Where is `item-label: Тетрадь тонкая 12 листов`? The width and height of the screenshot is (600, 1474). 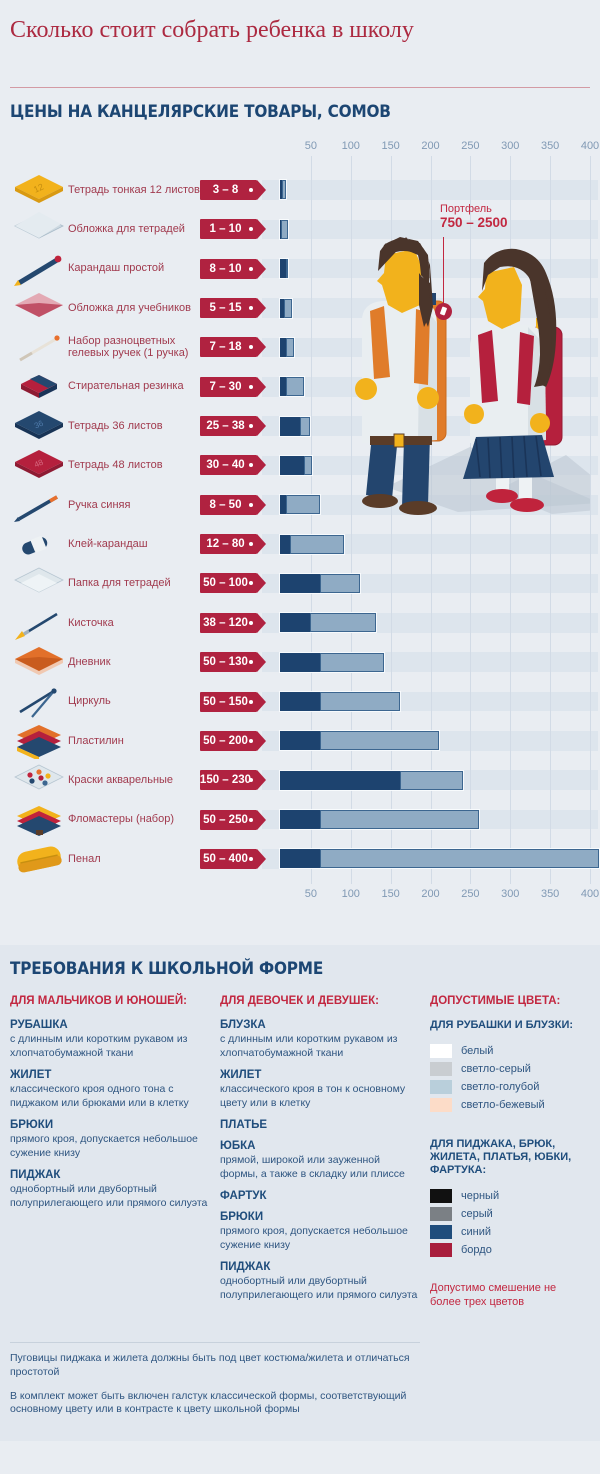
item-label: Тетрадь тонкая 12 листов is located at coordinates (134, 189).